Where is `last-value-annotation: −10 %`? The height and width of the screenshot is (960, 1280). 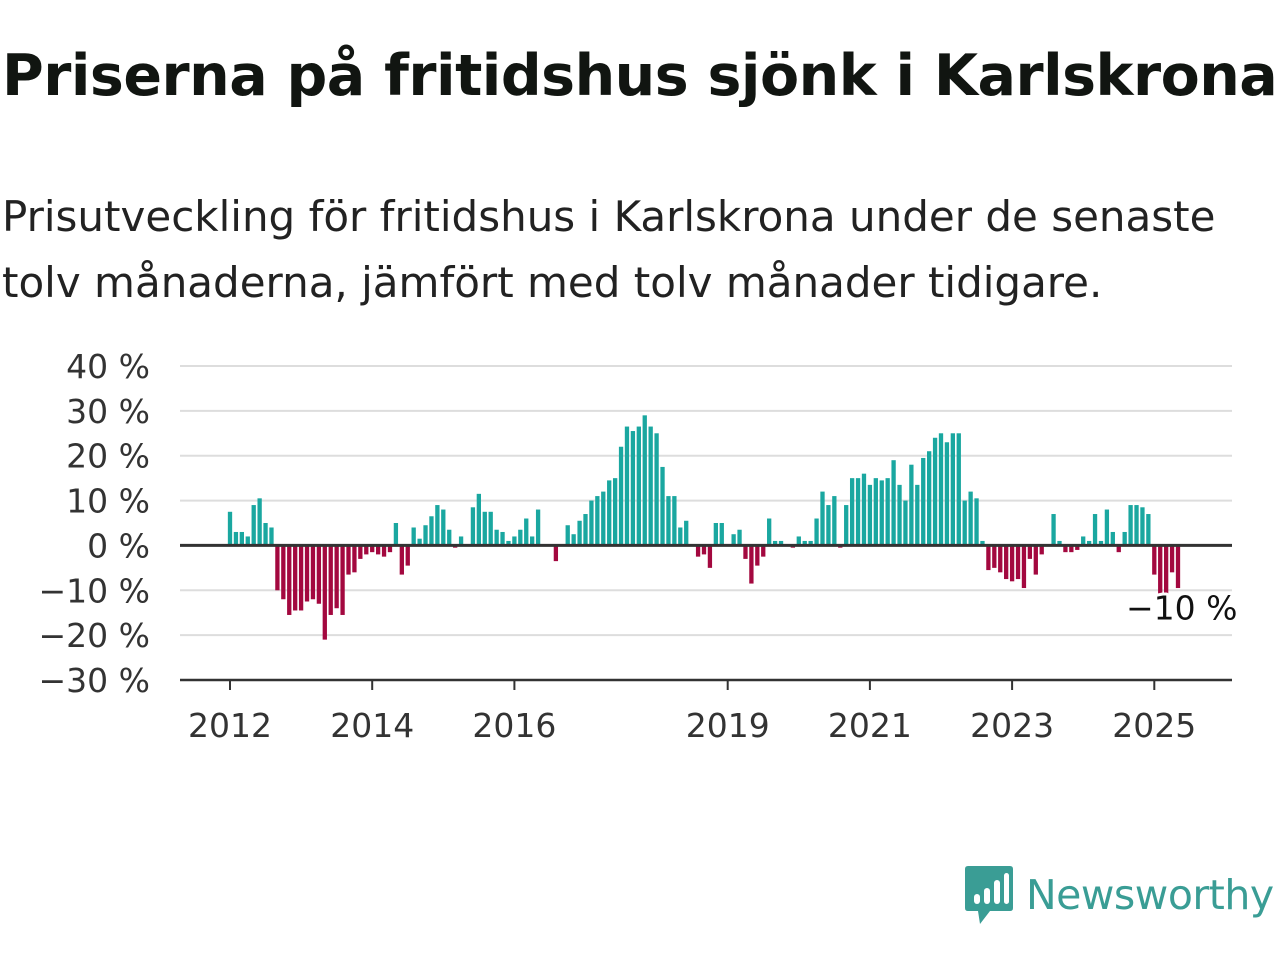
last-value-annotation: −10 % is located at coordinates (1182, 607).